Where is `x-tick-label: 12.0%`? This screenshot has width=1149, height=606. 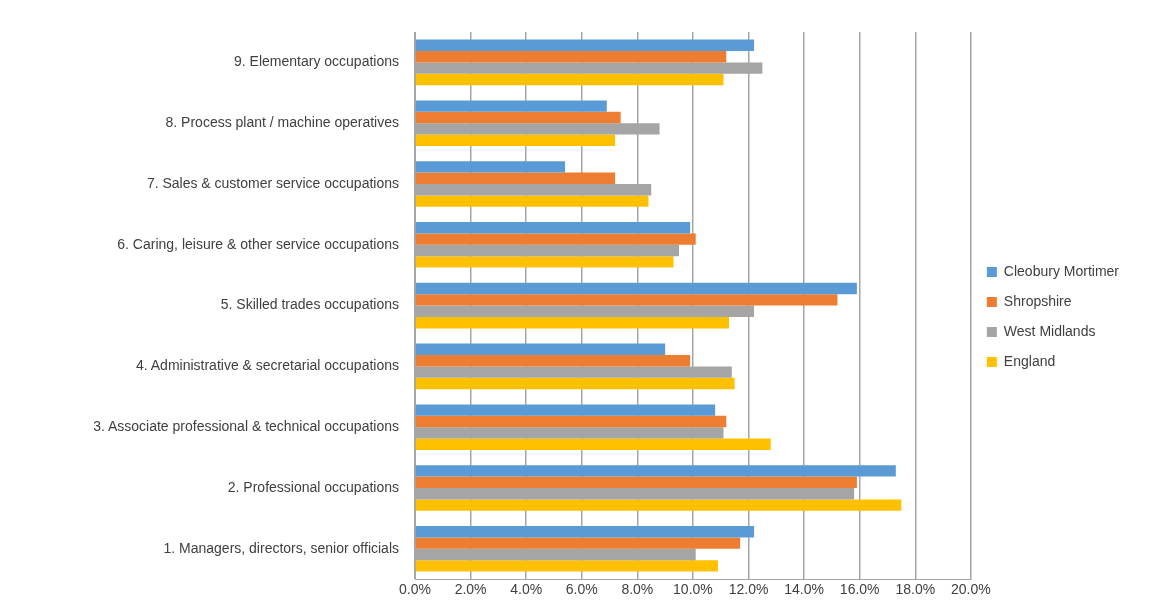
x-tick-label: 12.0% is located at coordinates (748, 589).